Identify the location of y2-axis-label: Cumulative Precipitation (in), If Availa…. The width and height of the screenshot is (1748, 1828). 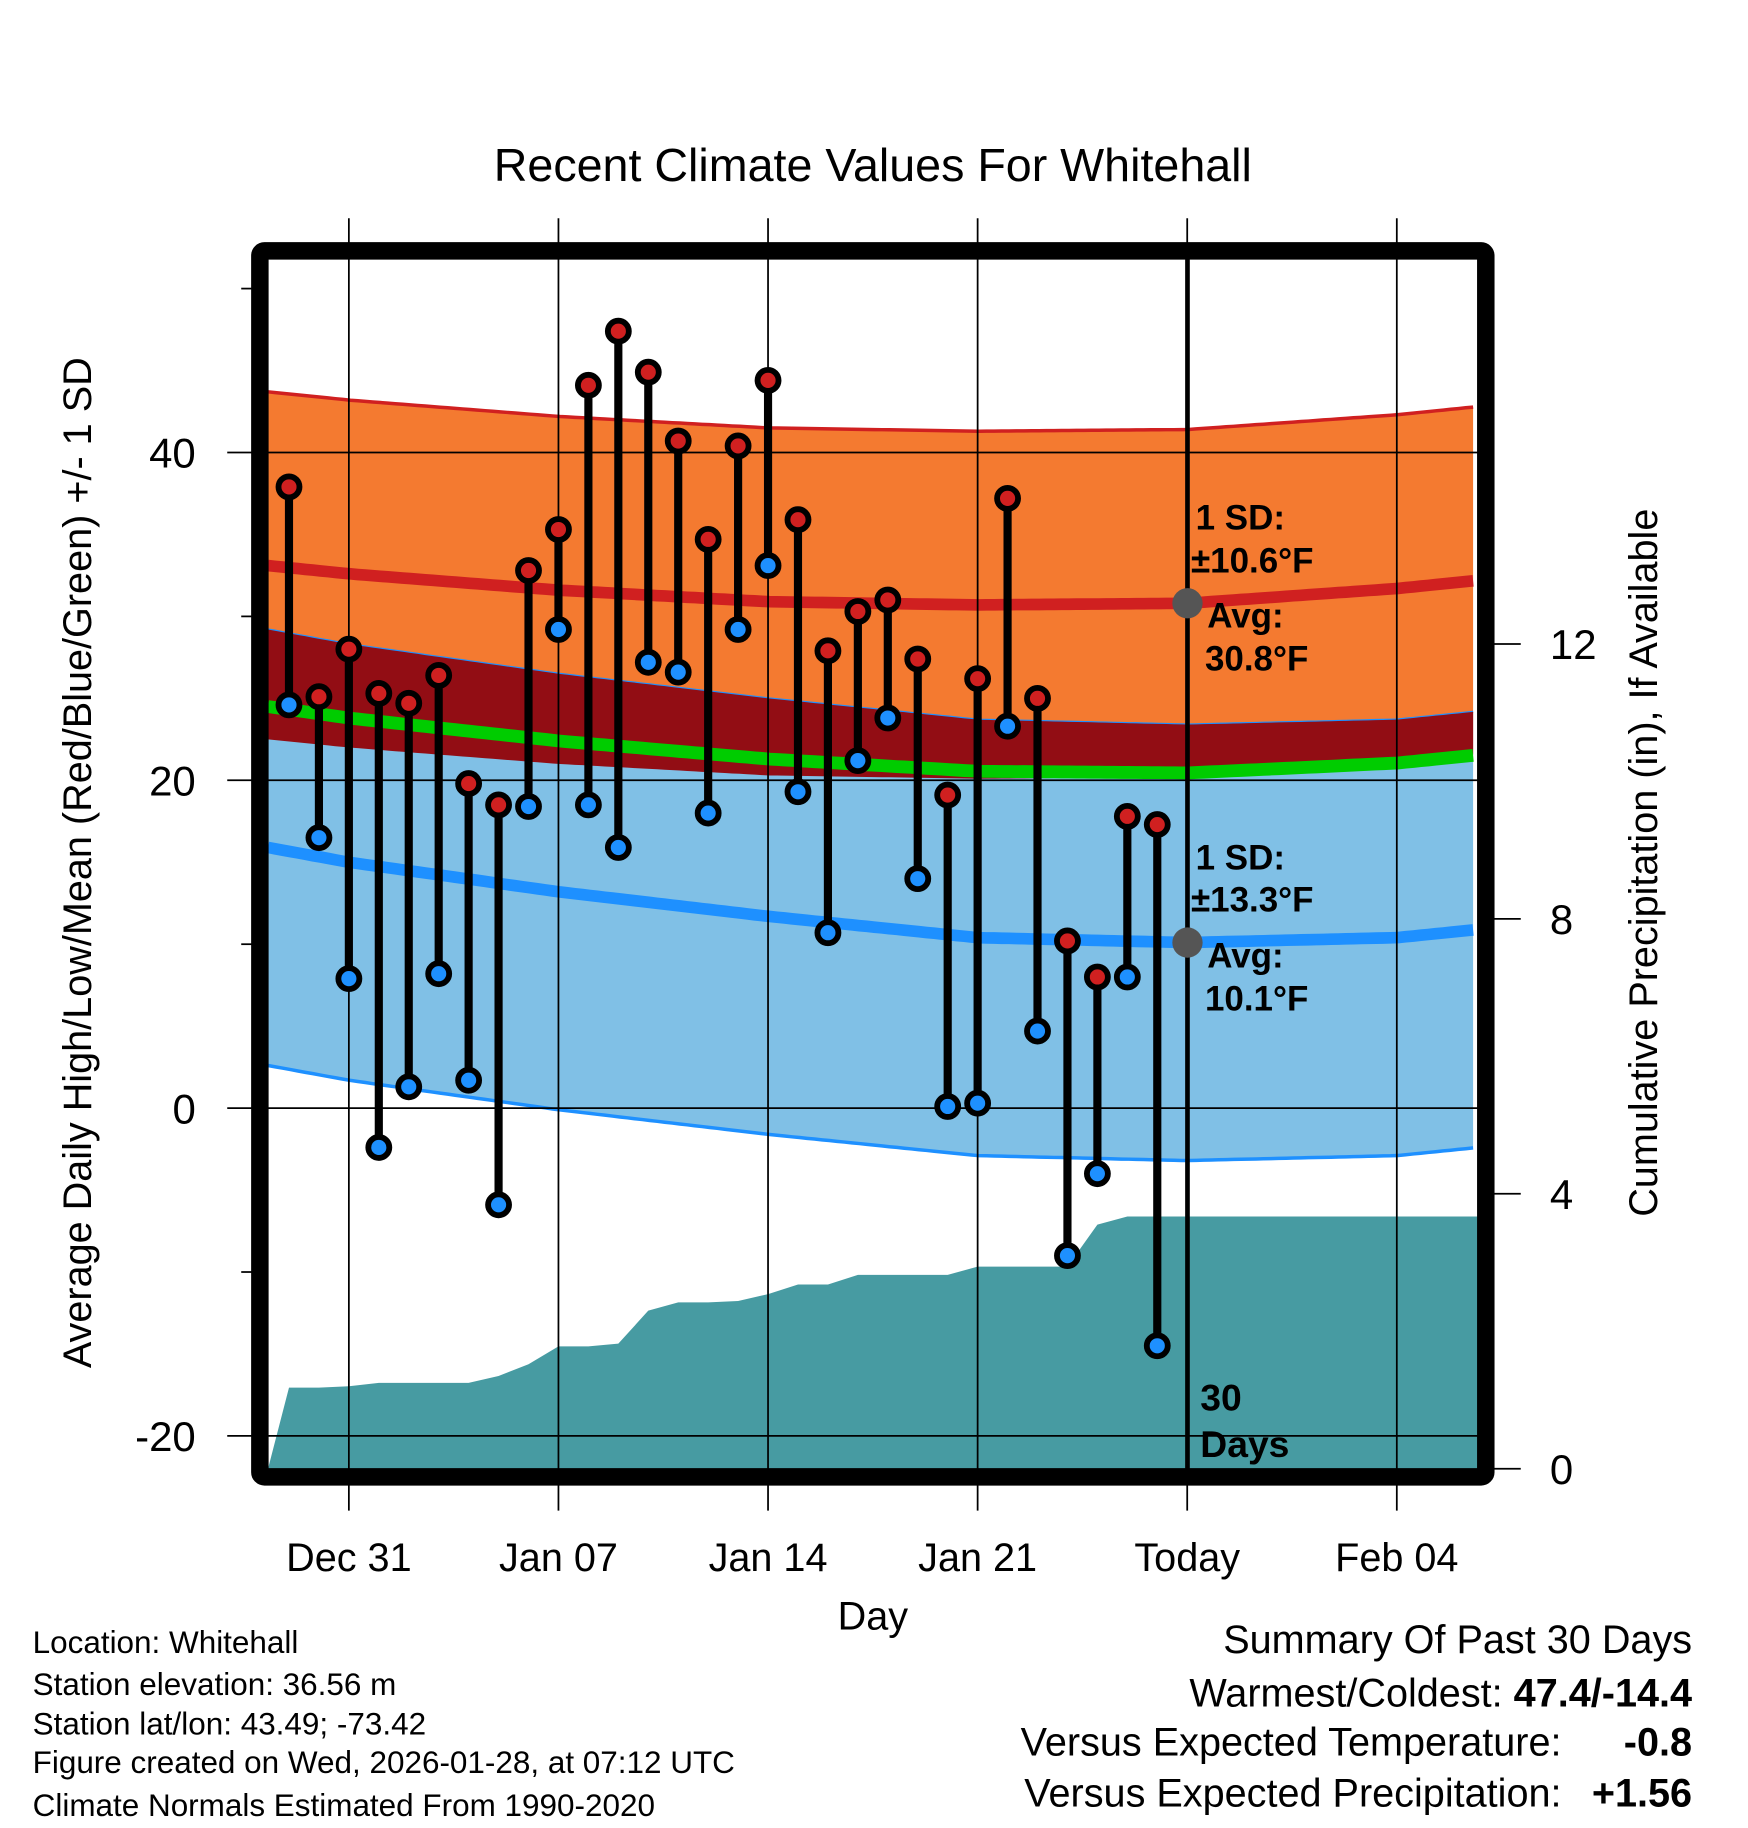
(1644, 863).